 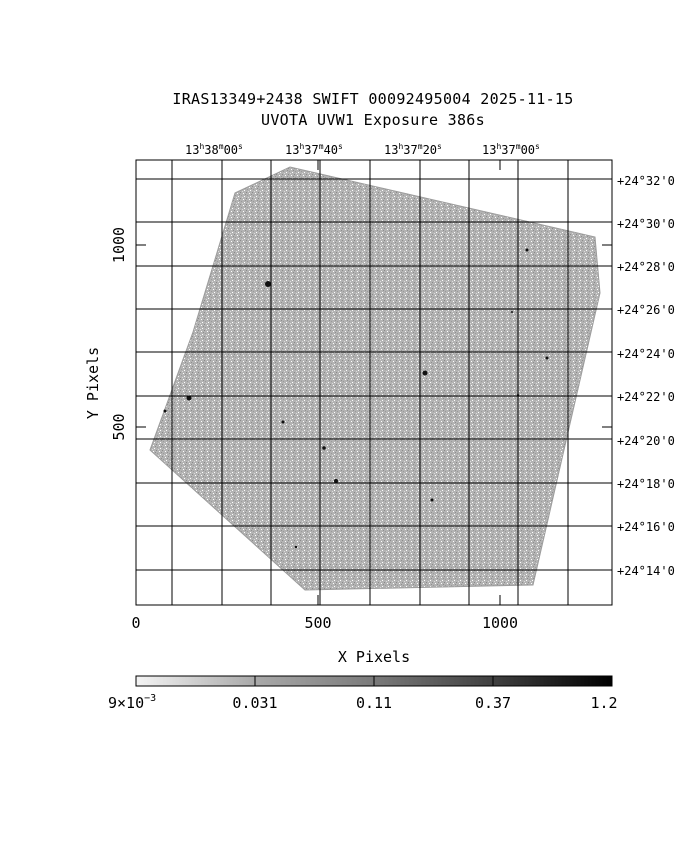 I want to click on svg-text: 13h37m00s, so click(x=511, y=149).